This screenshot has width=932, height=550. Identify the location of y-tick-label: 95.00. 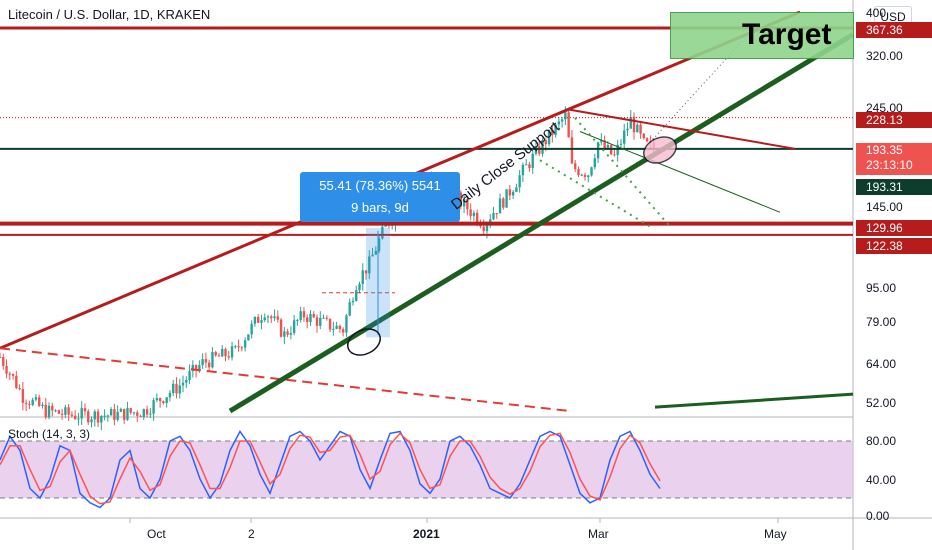
(881, 288).